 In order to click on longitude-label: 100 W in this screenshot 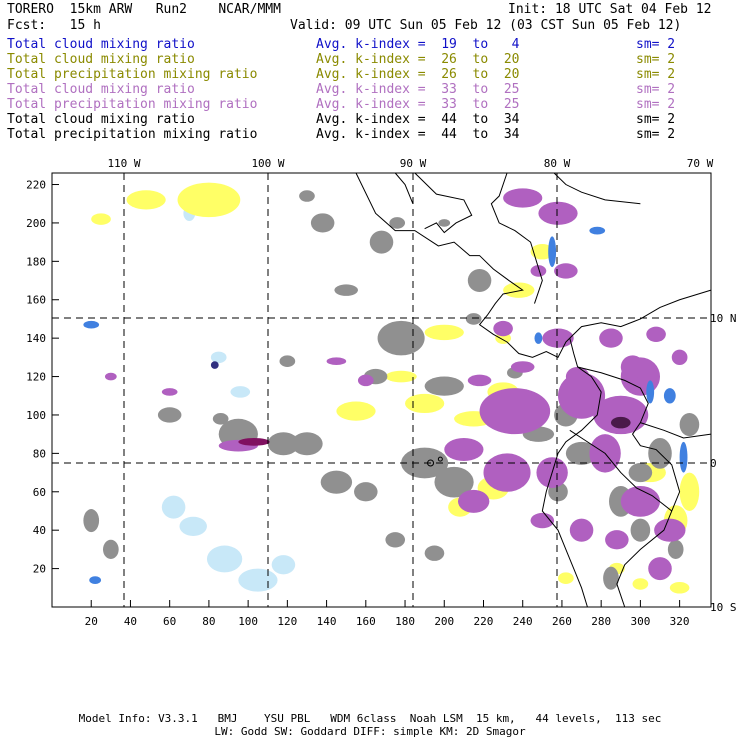, I will do `click(267, 163)`.